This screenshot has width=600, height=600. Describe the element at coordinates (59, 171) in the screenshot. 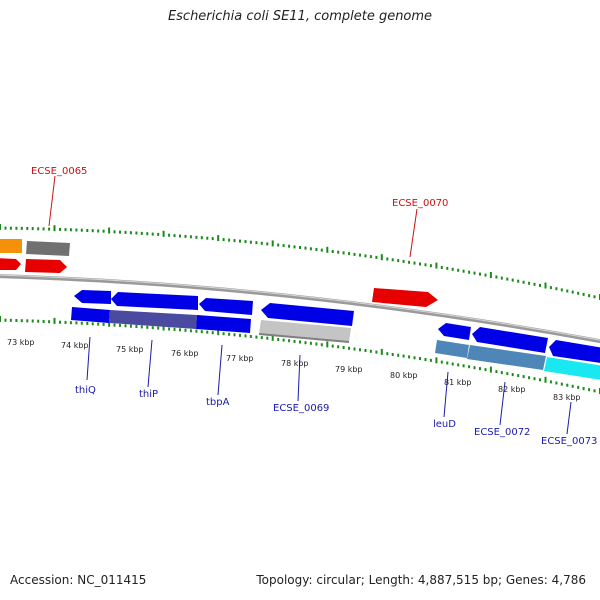

I see `gene-label-ecse-0065: ECSE_0065` at that location.